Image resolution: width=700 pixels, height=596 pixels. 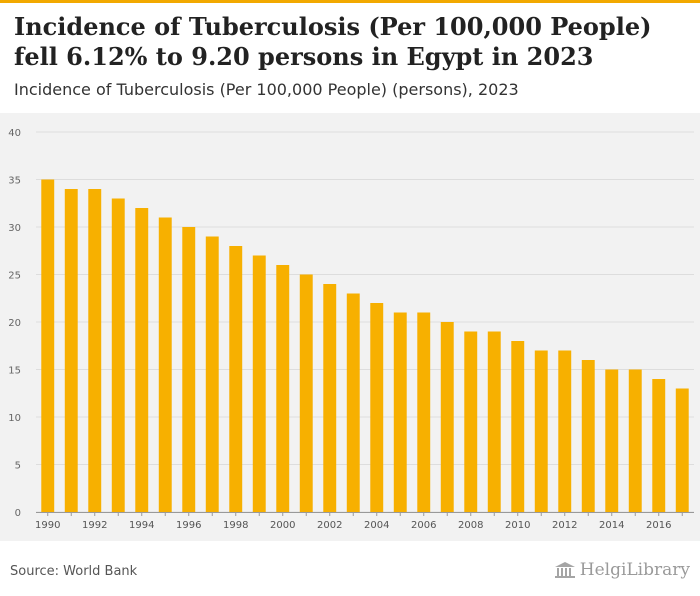 I want to click on bar-2010, so click(x=518, y=426).